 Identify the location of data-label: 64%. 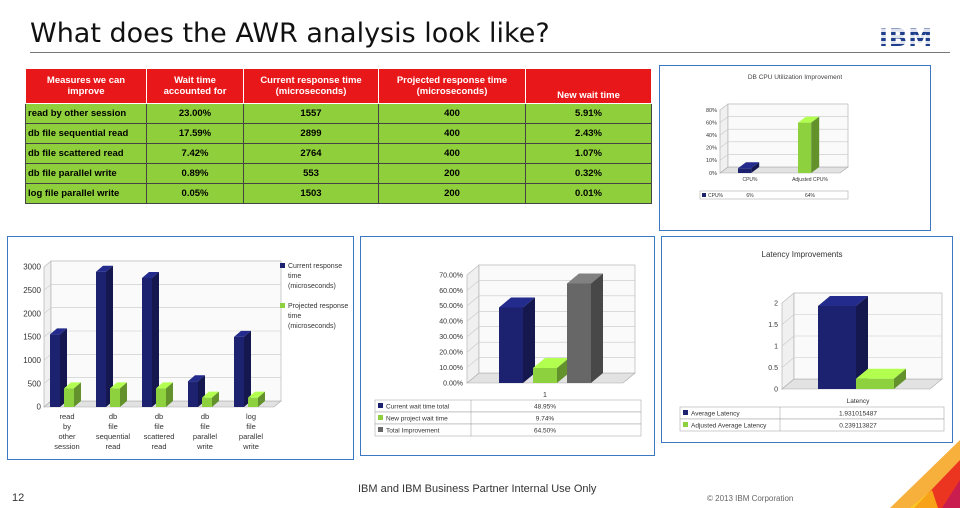
(810, 196).